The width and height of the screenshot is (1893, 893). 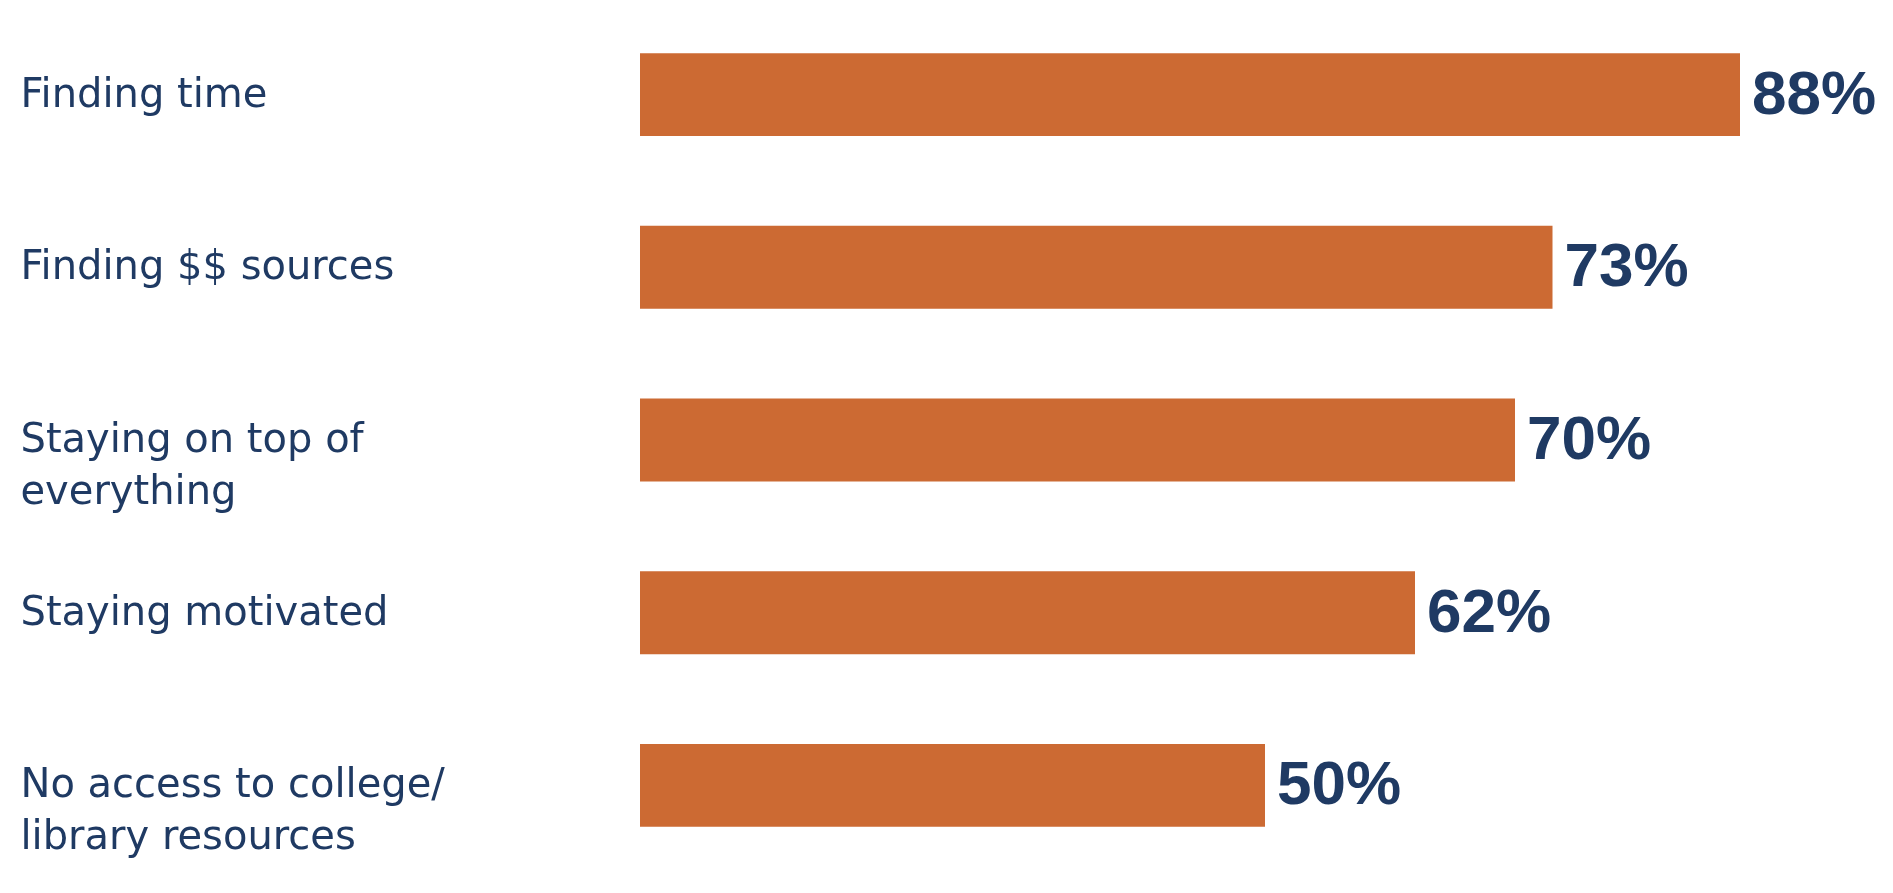 I want to click on y-tick-label: Staying on top of everything, so click(x=192, y=464).